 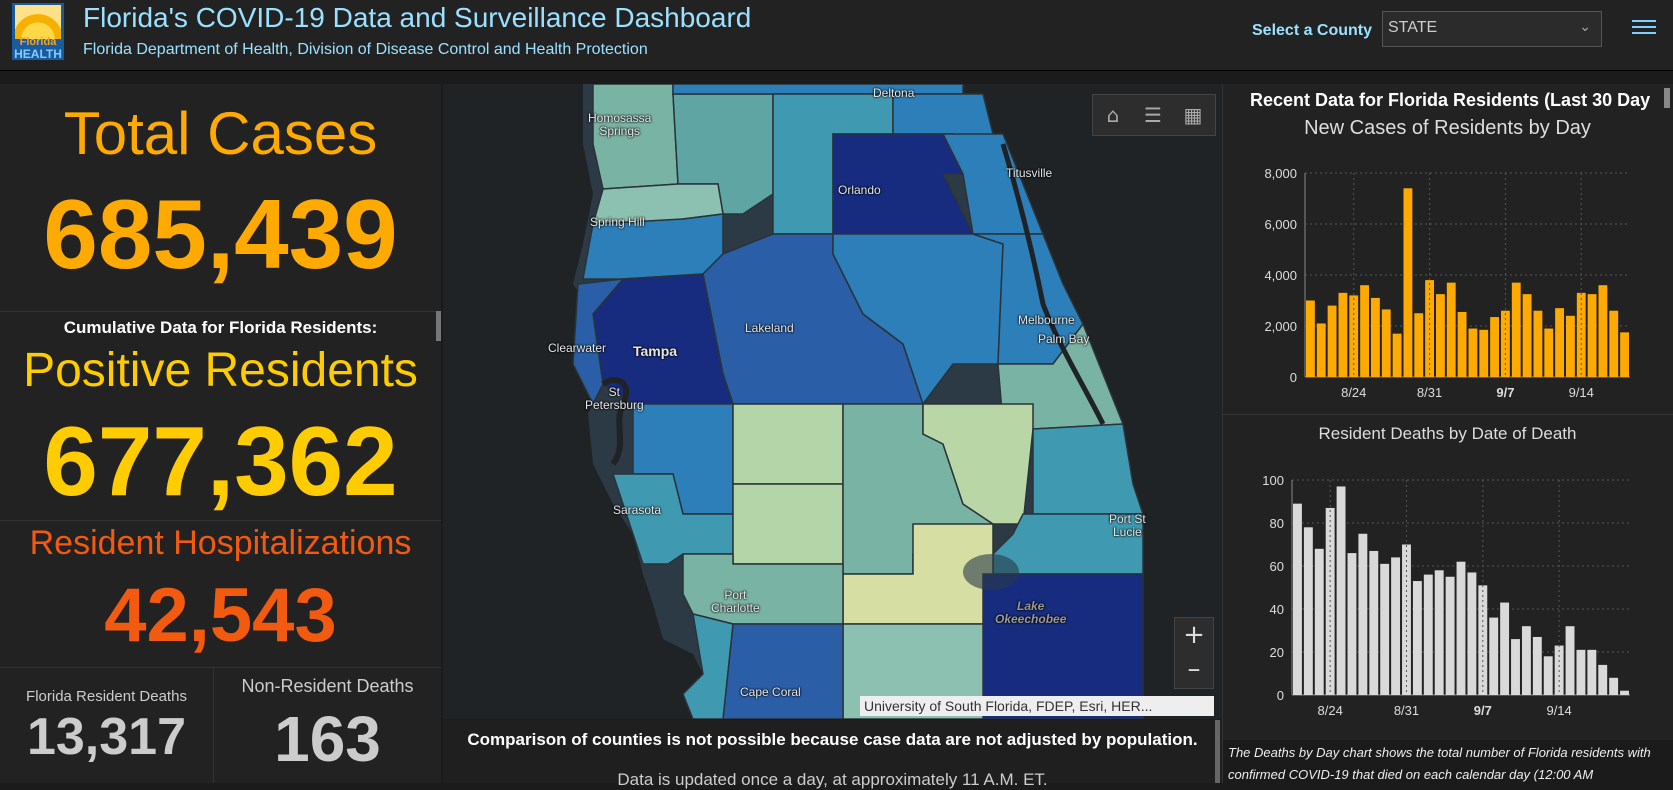 What do you see at coordinates (1492, 29) in the screenshot?
I see `county-select: STATE ⌄` at bounding box center [1492, 29].